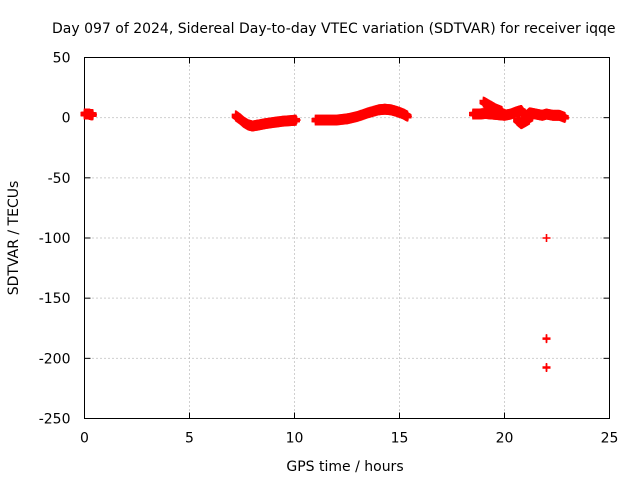  What do you see at coordinates (59, 179) in the screenshot?
I see `y-tick-label: -50` at bounding box center [59, 179].